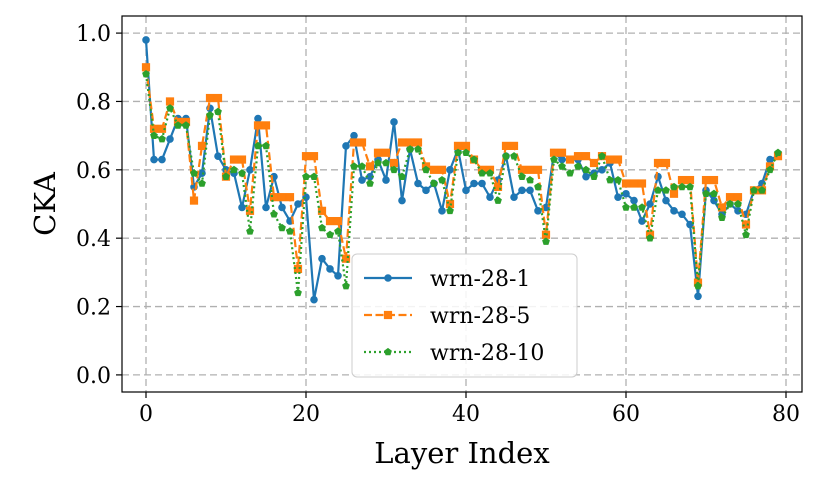 The width and height of the screenshot is (830, 498). I want to click on y-tick-label: 0.6, so click(93, 171).